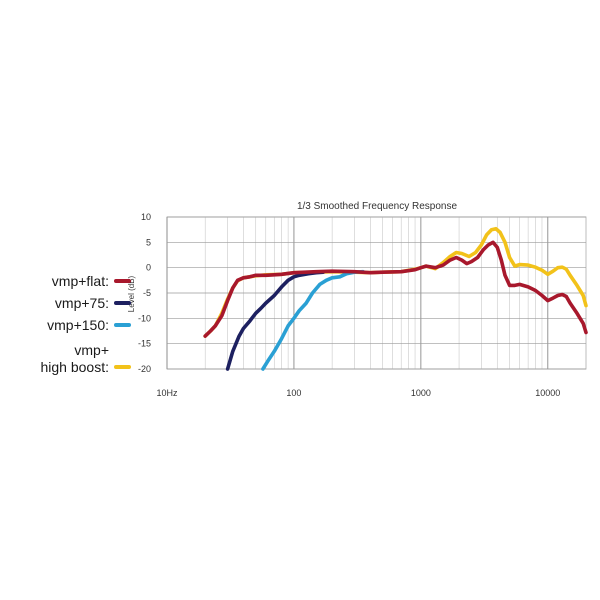  Describe the element at coordinates (547, 393) in the screenshot. I see `x-tick-label: 10000` at that location.